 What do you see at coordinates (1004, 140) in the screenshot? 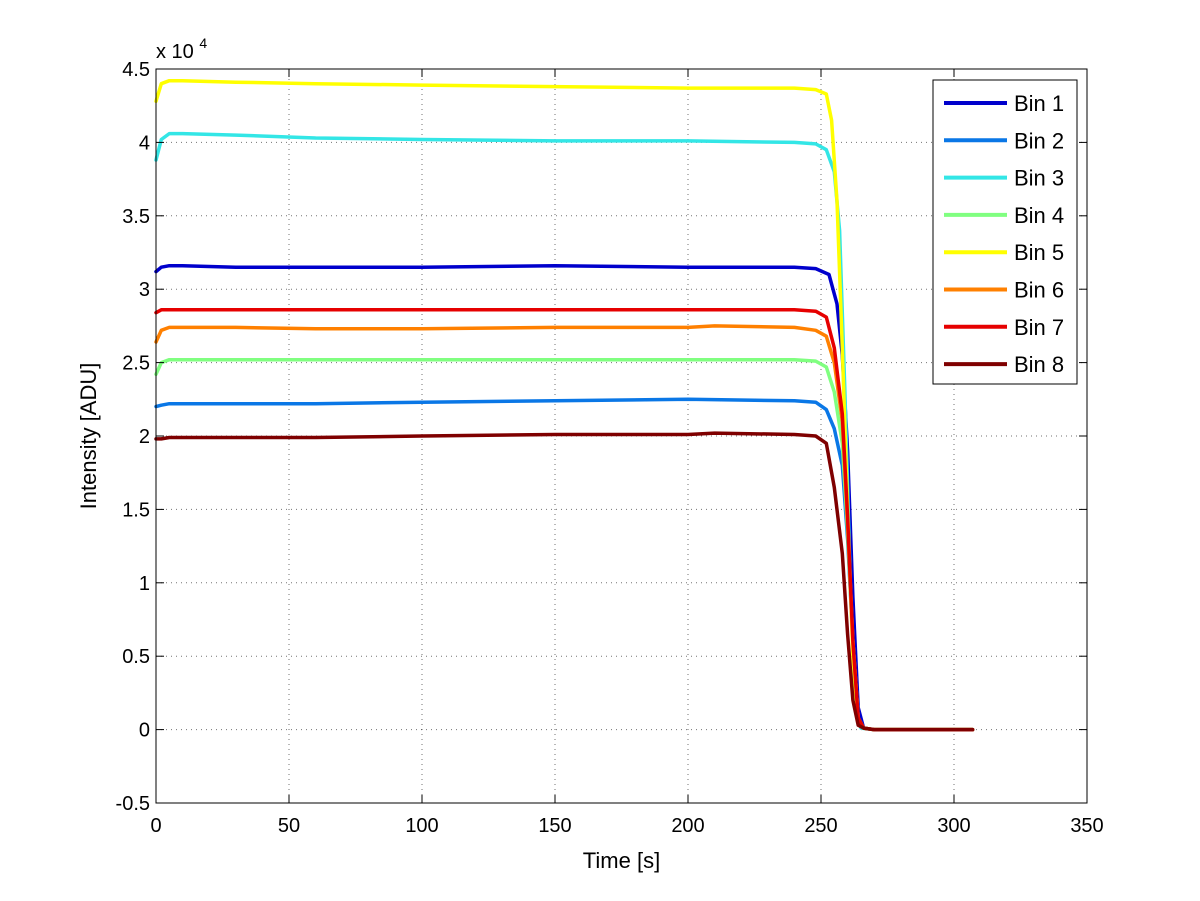
I see `legend-item: Bin 2` at bounding box center [1004, 140].